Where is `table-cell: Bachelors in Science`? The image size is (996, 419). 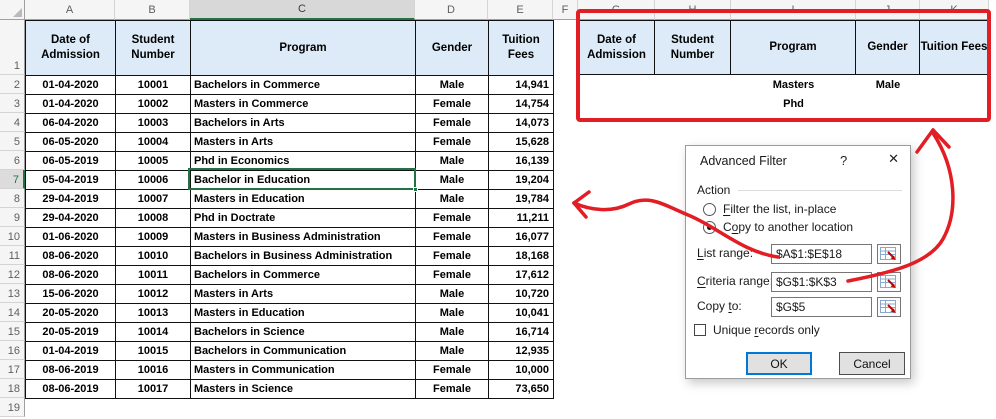
table-cell: Bachelors in Science is located at coordinates (303, 332).